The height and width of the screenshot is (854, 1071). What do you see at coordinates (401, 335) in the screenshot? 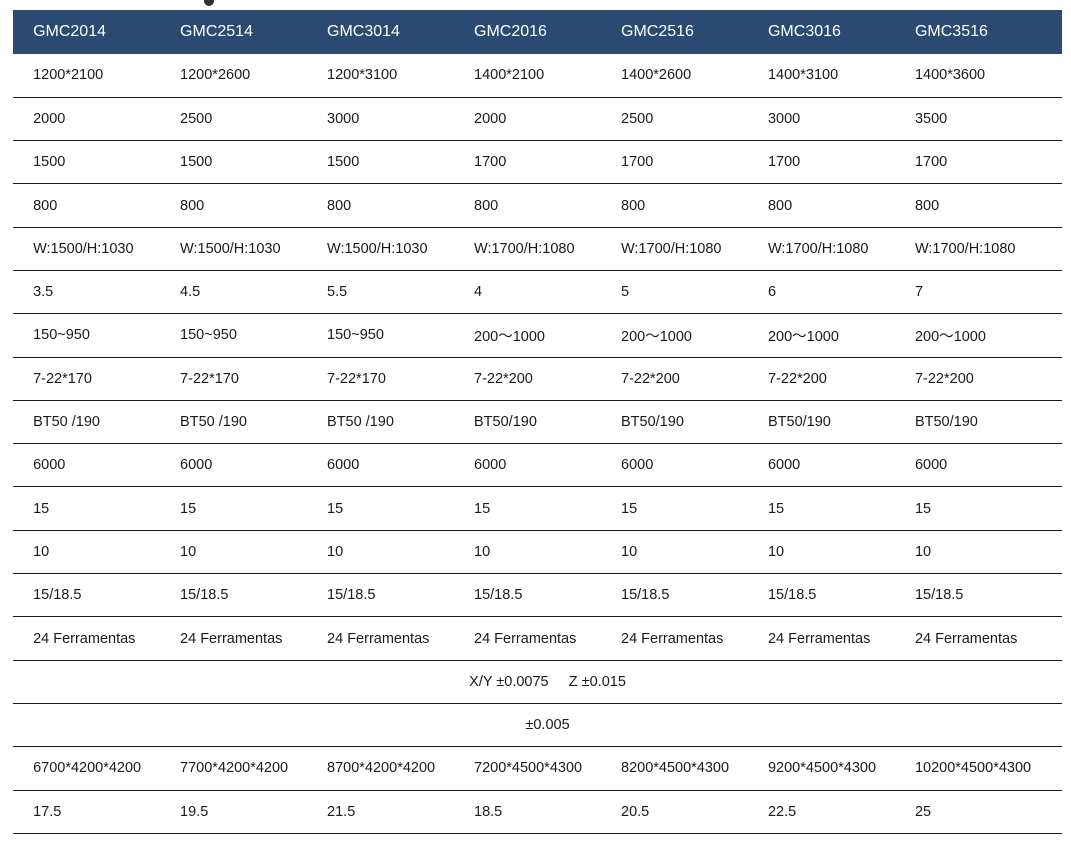
I see `table-cell: 150~950` at bounding box center [401, 335].